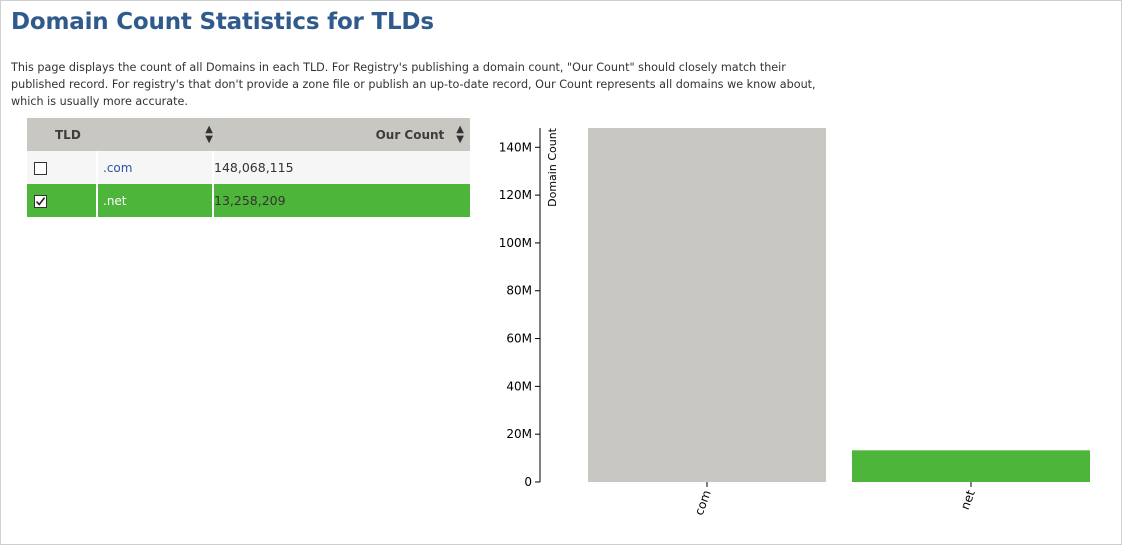 Image resolution: width=1122 pixels, height=545 pixels. What do you see at coordinates (115, 200) in the screenshot?
I see `tld-link: .net` at bounding box center [115, 200].